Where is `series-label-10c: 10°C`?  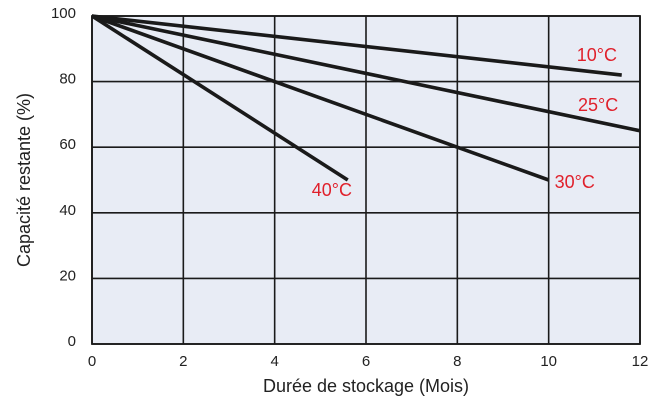
series-label-10c: 10°C is located at coordinates (597, 55).